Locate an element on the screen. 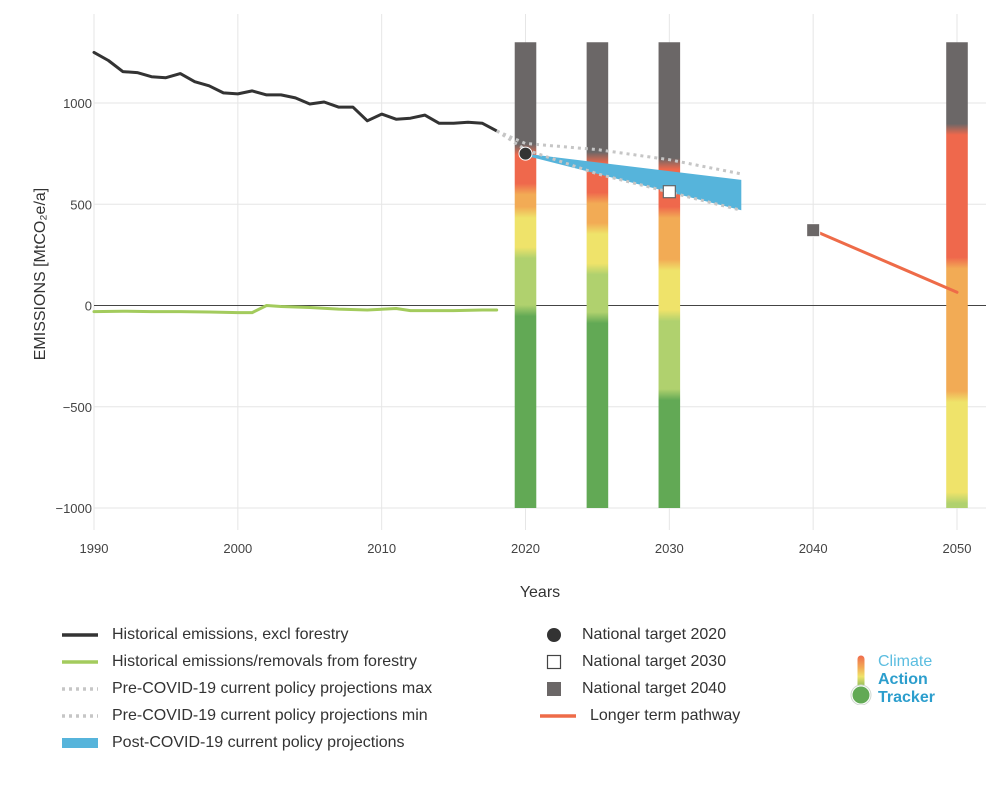 This screenshot has width=1000, height=791. chart-markers is located at coordinates (669, 192).